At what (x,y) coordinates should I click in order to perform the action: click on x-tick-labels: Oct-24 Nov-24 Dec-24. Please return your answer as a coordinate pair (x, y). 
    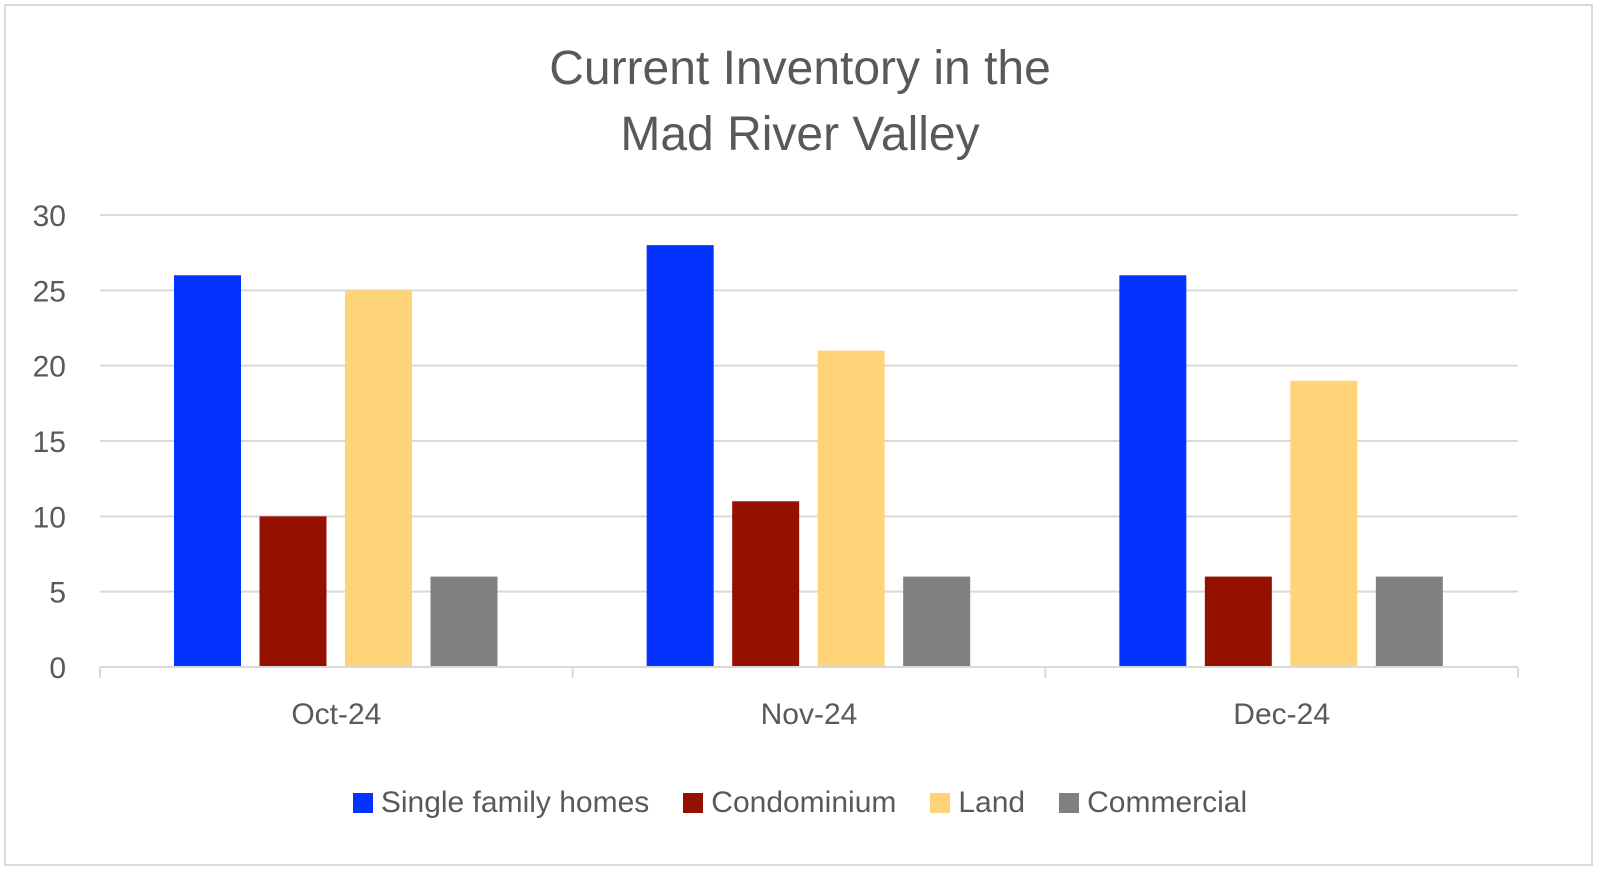
    Looking at the image, I should click on (810, 714).